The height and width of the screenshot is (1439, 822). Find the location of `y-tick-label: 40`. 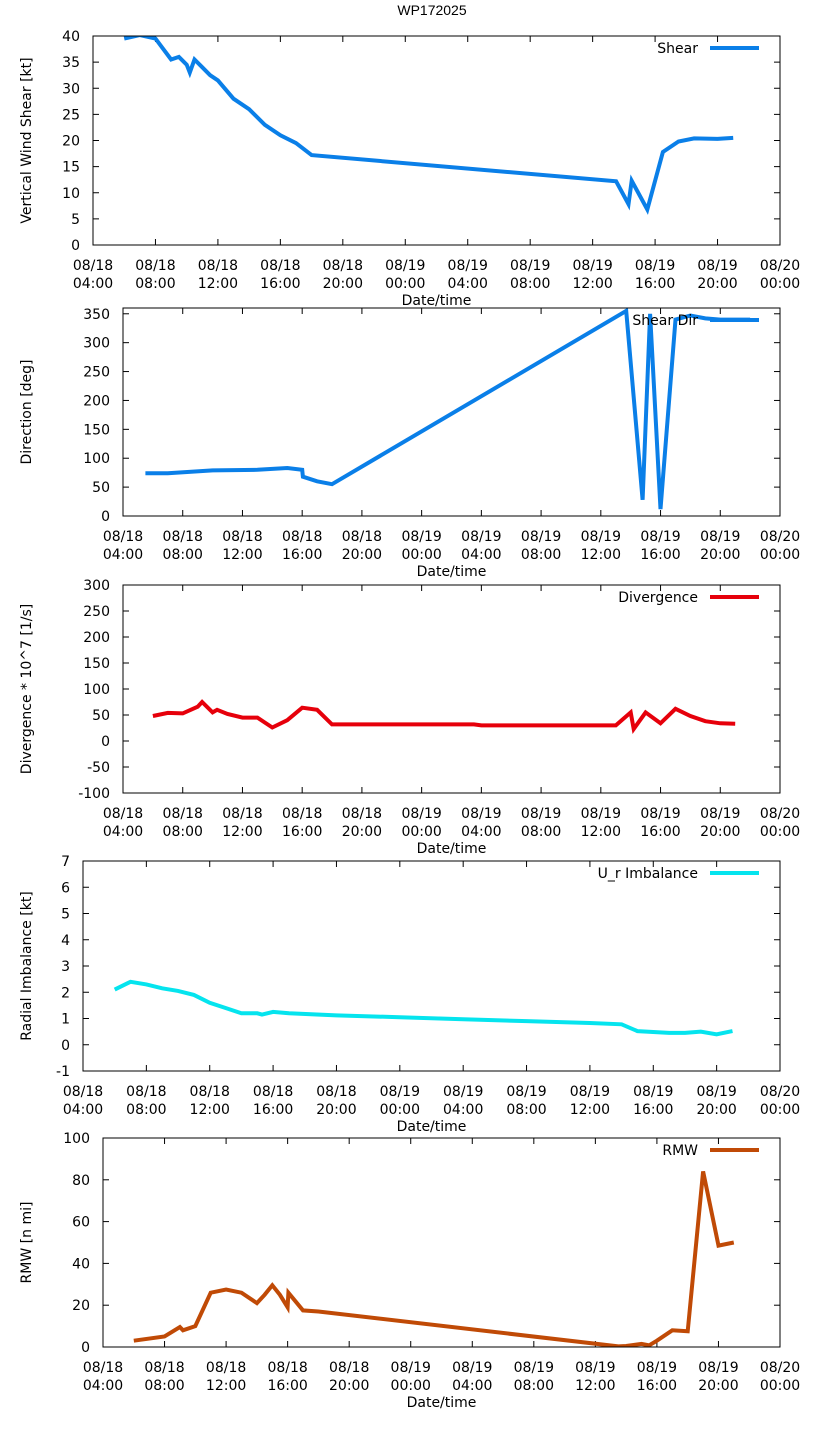

y-tick-label: 40 is located at coordinates (71, 37).